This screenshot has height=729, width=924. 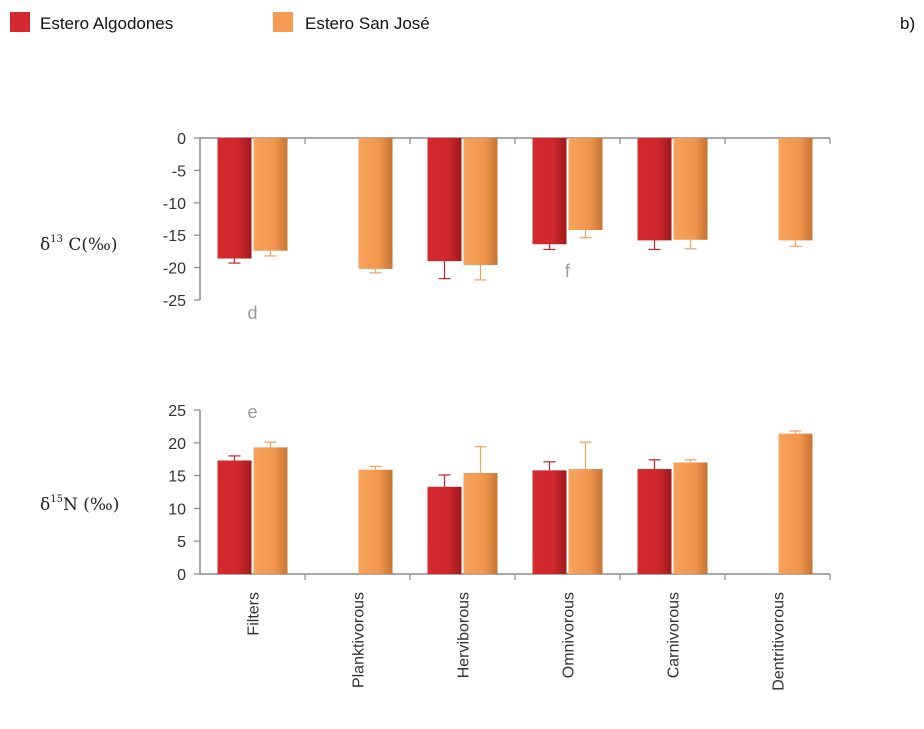 I want to click on bar-d13C-estero-san-jos-filters, so click(x=270, y=194).